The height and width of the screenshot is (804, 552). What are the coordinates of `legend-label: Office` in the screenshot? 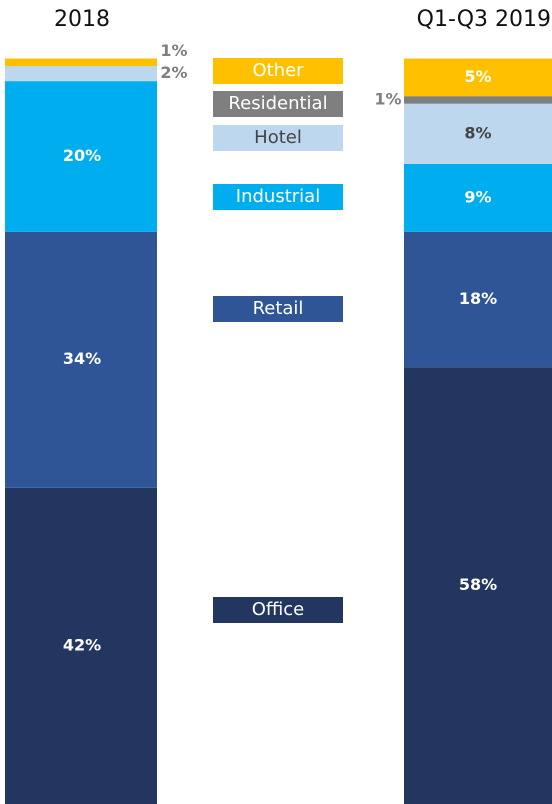 It's located at (278, 609).